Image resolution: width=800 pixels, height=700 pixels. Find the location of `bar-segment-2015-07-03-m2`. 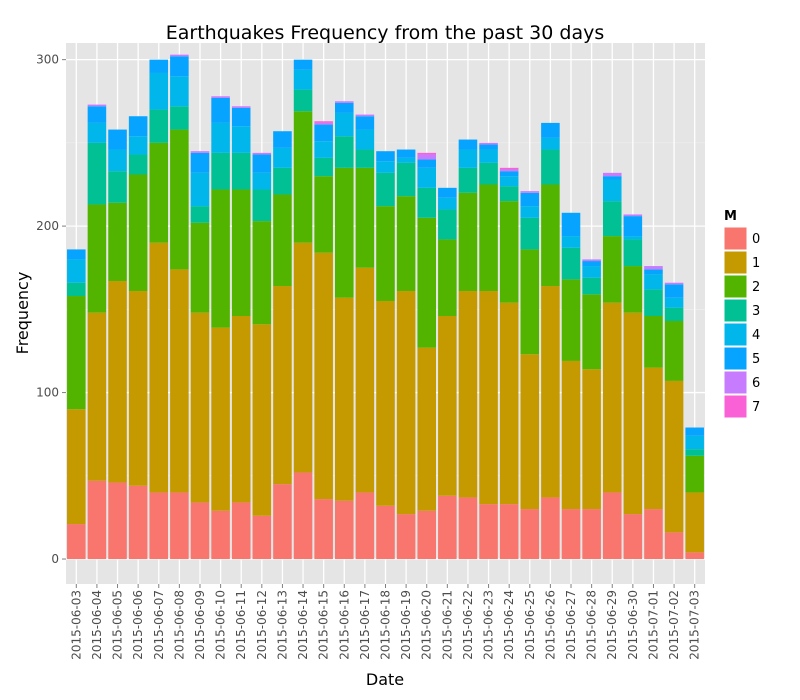

bar-segment-2015-07-03-m2 is located at coordinates (694, 474).